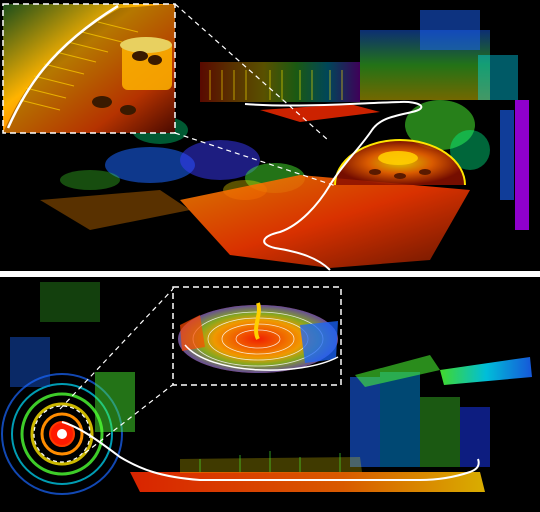  What do you see at coordinates (400, 162) in the screenshot?
I see `fountain-structure` at bounding box center [400, 162].